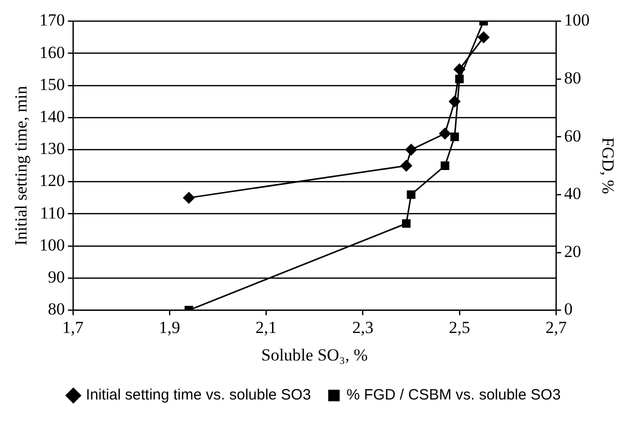 The height and width of the screenshot is (421, 633). I want to click on y-tick-label: 100, so click(52, 244).